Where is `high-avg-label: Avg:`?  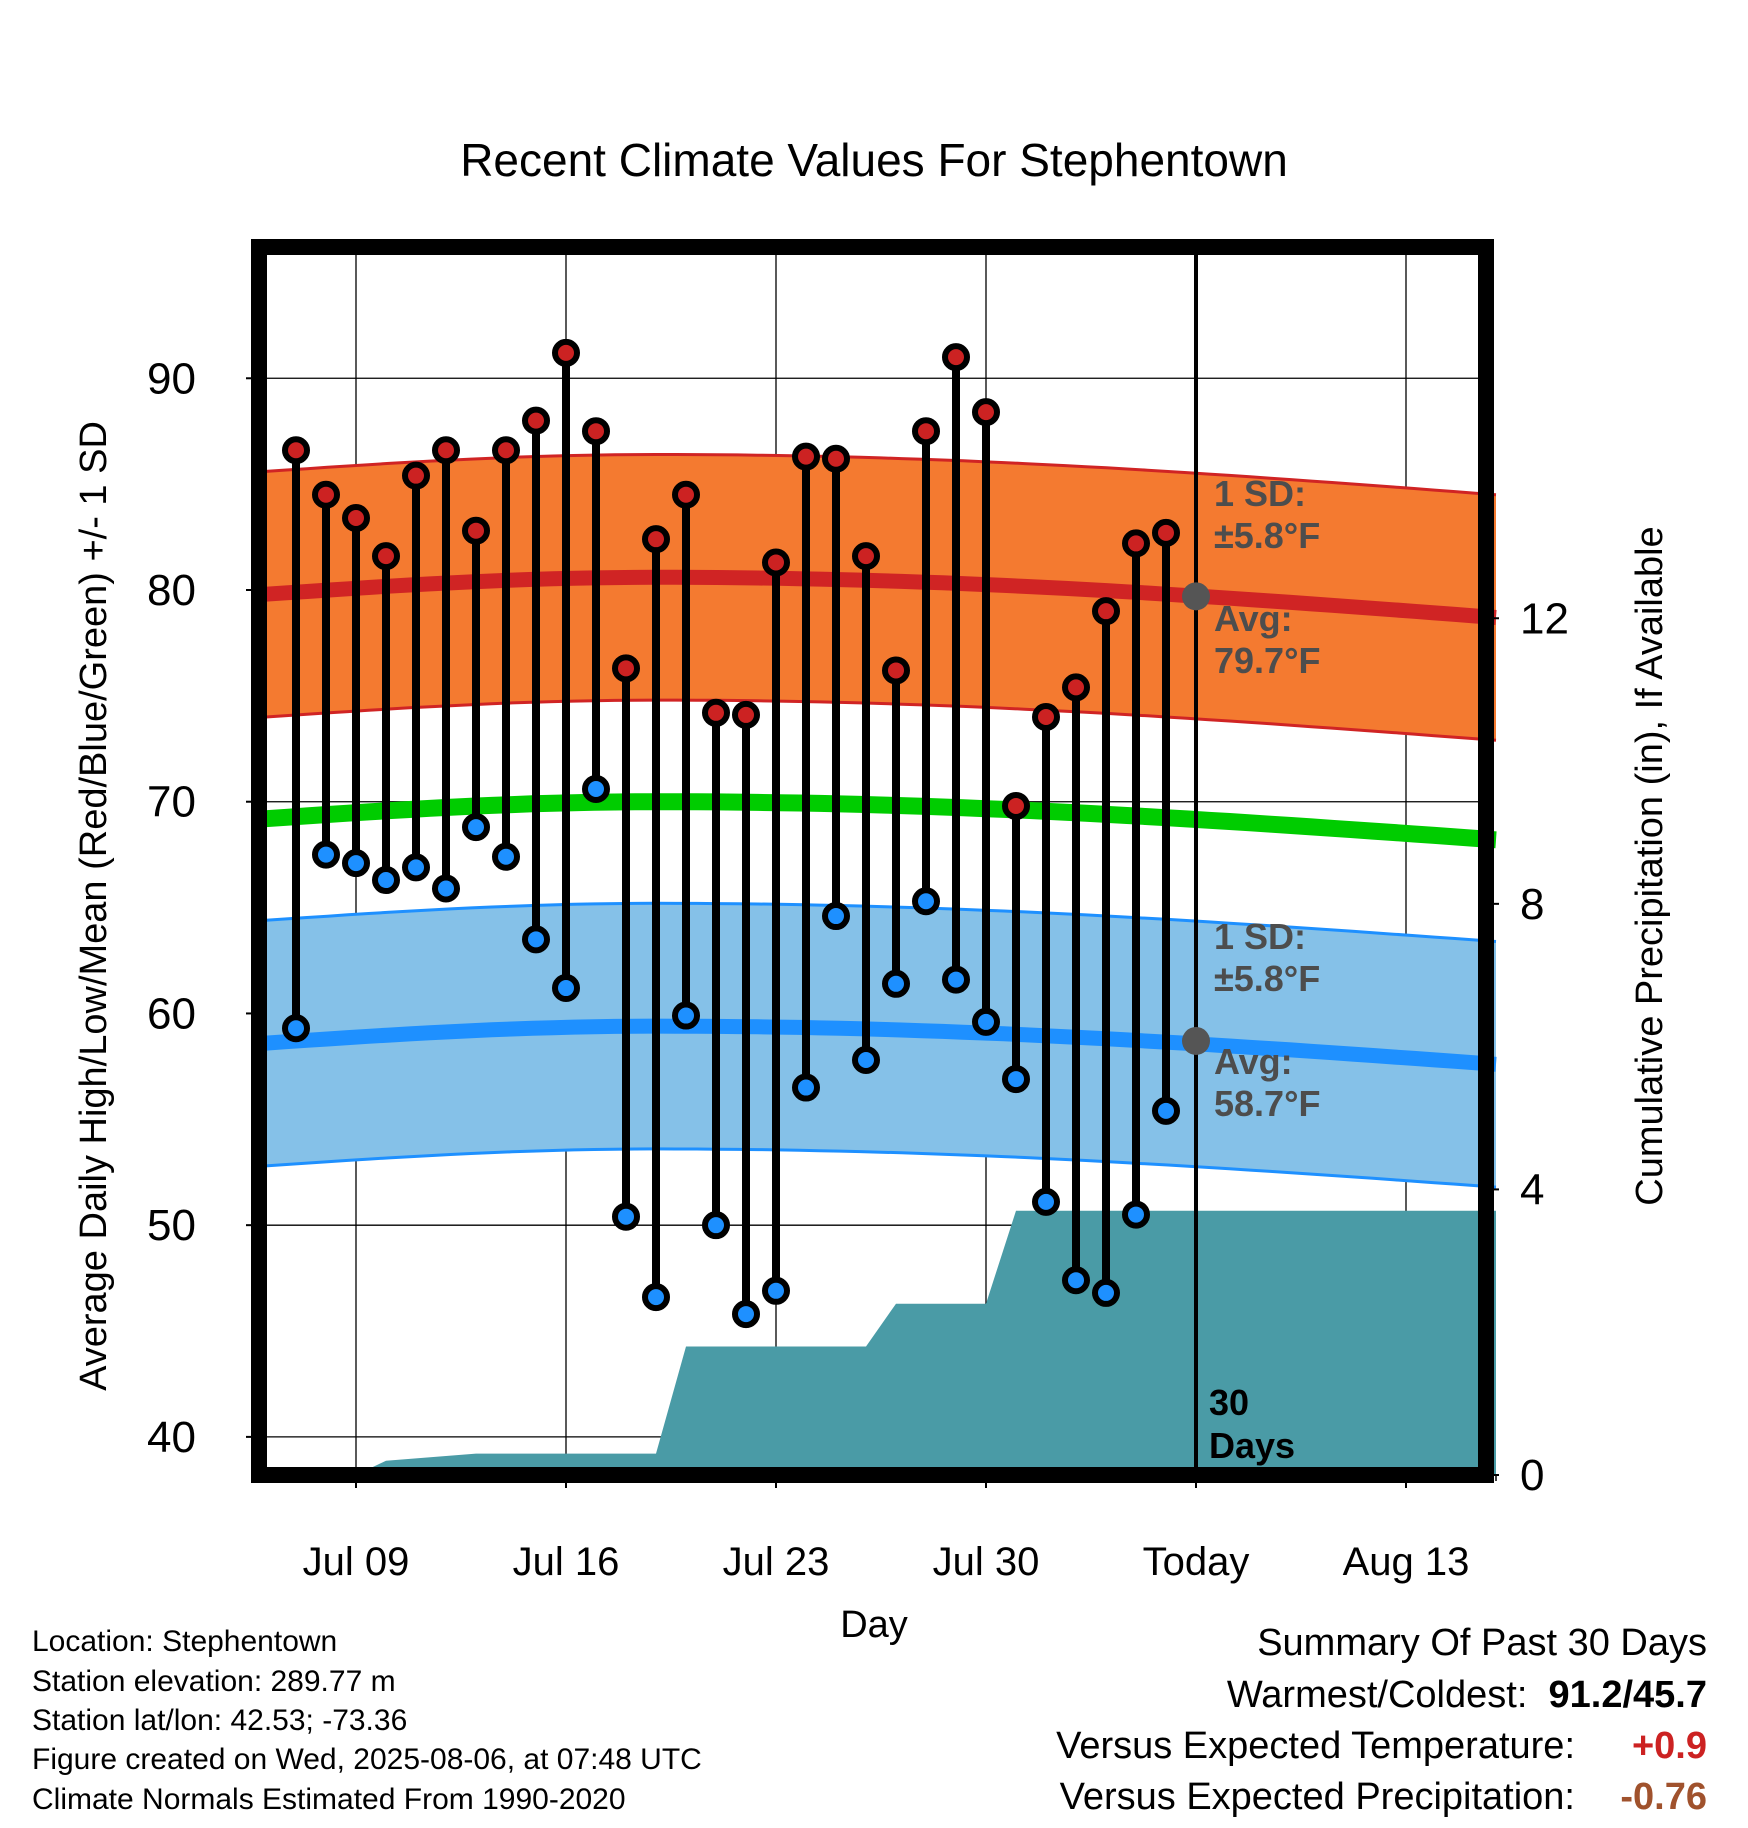
high-avg-label: Avg: is located at coordinates (1253, 618).